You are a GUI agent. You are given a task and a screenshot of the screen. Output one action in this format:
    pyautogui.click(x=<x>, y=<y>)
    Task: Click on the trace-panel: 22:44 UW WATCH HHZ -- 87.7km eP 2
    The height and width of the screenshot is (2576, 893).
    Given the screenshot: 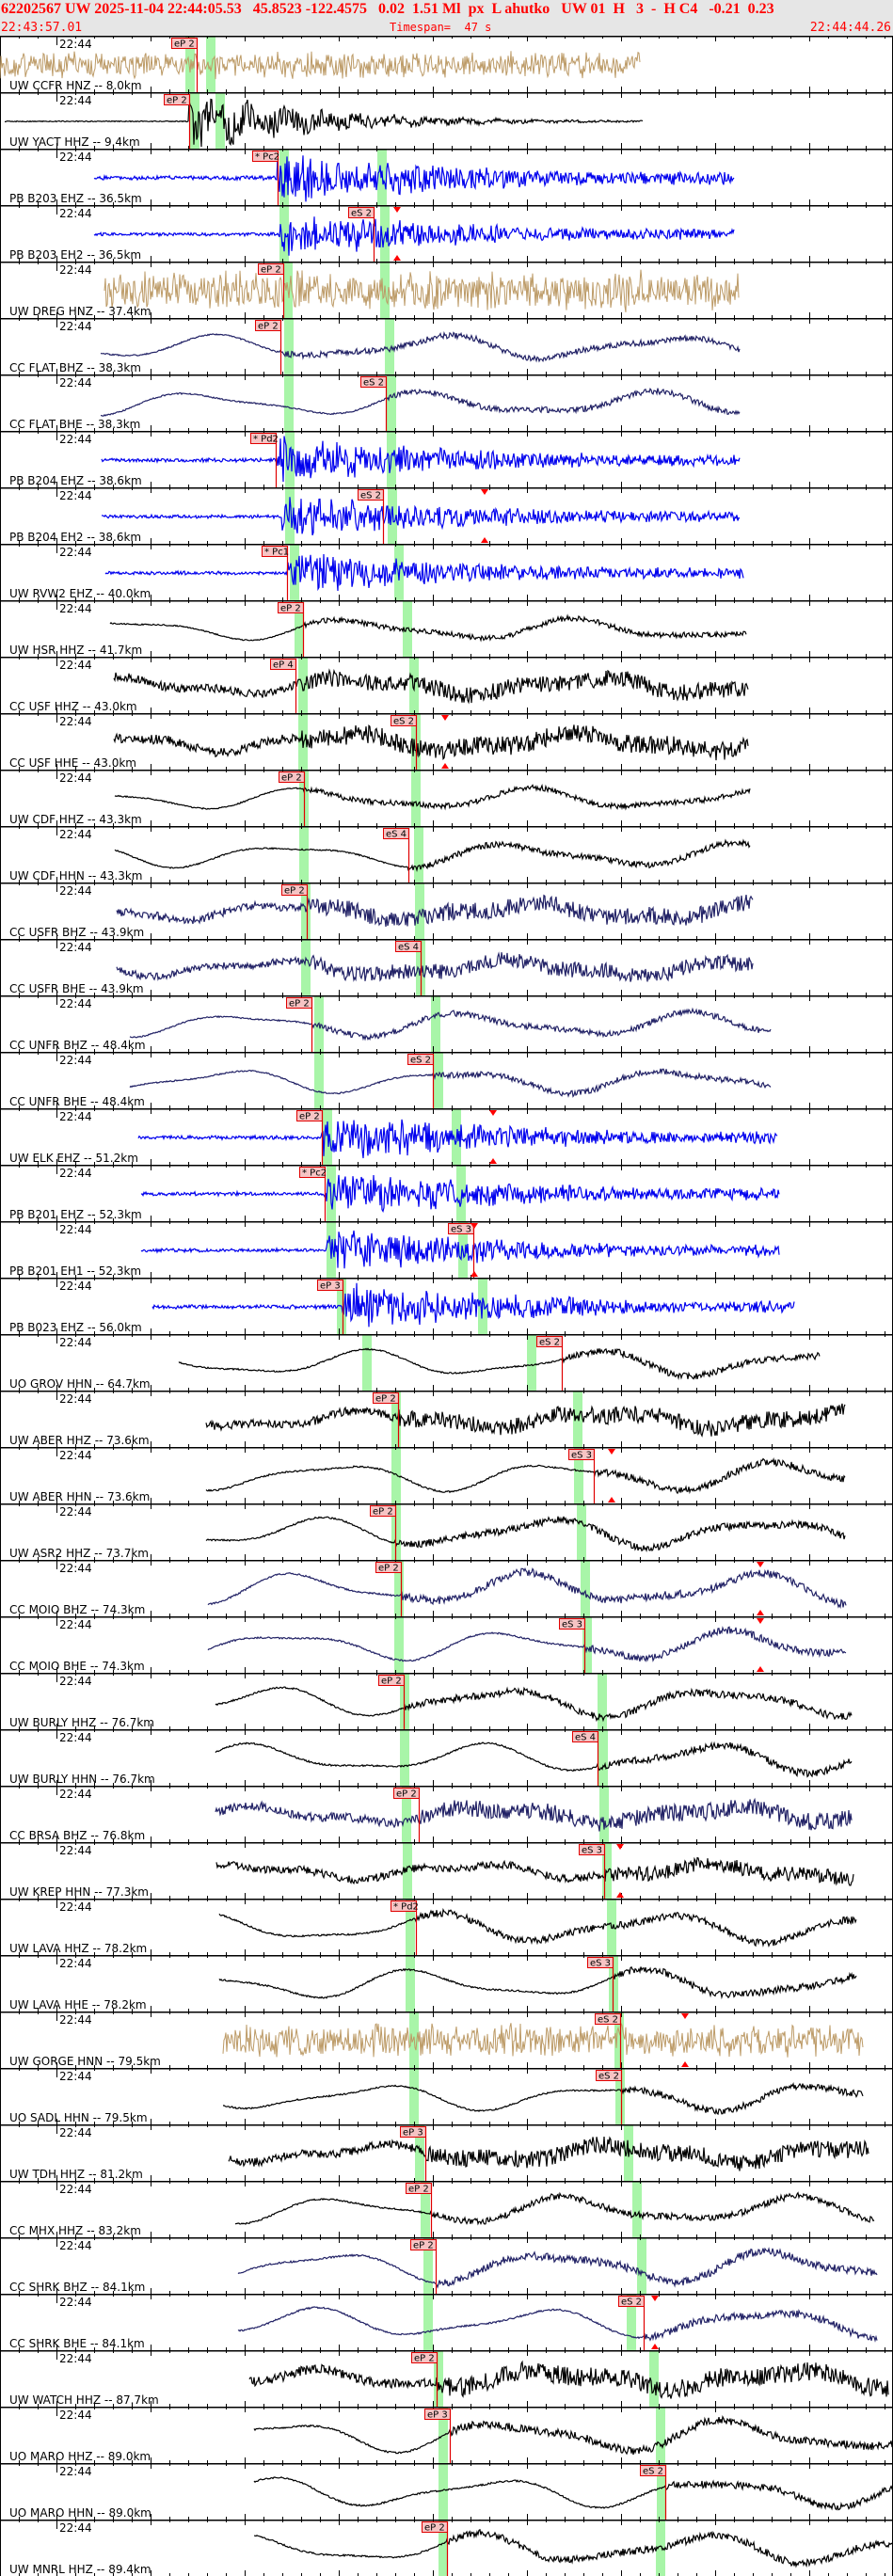 What is the action you would take?
    pyautogui.click(x=446, y=2378)
    